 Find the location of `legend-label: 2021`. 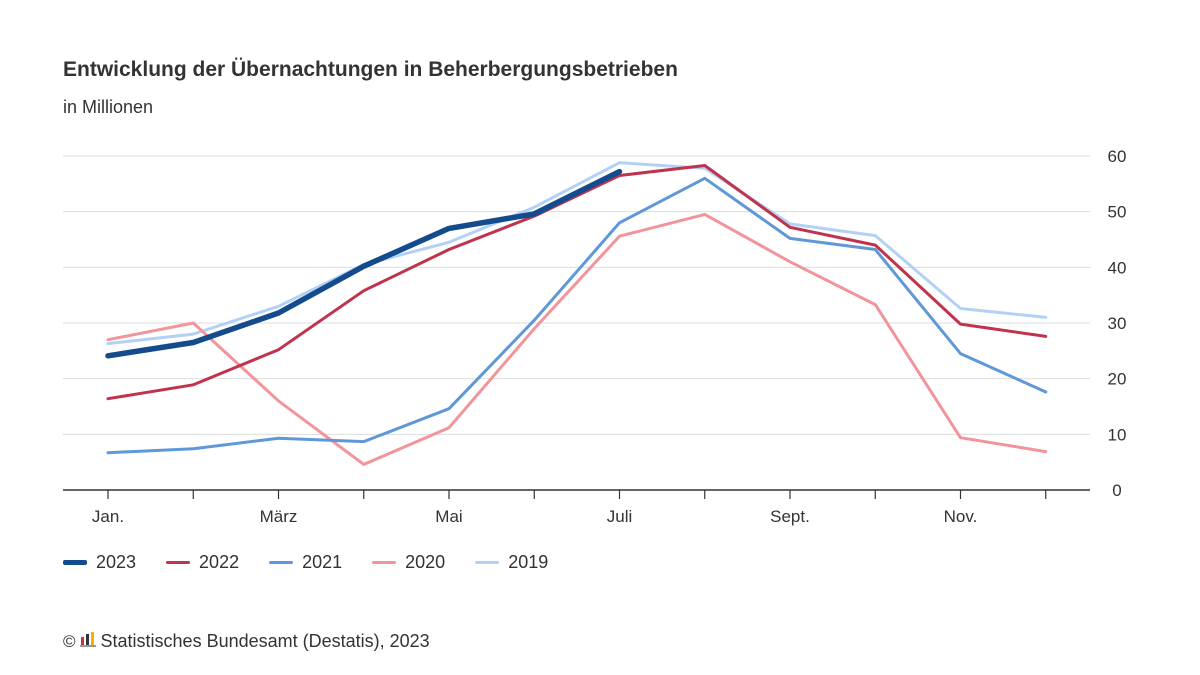

legend-label: 2021 is located at coordinates (322, 562).